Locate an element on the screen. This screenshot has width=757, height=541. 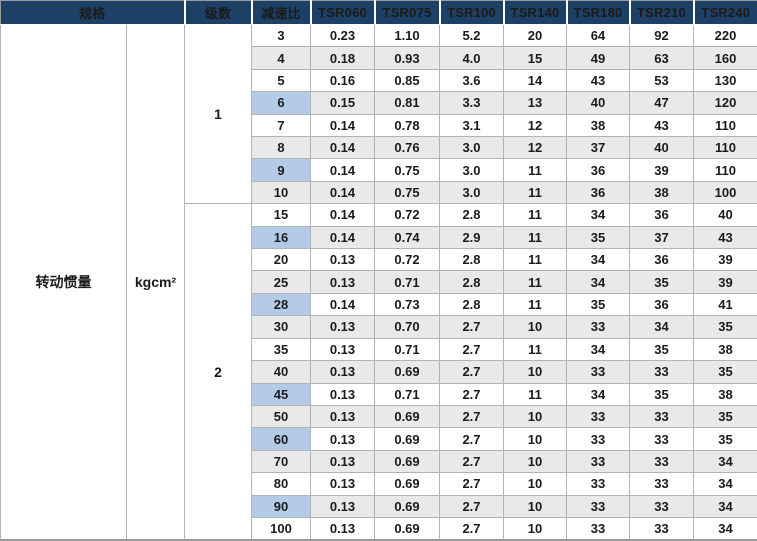
value-cell: 1.10 is located at coordinates (407, 35).